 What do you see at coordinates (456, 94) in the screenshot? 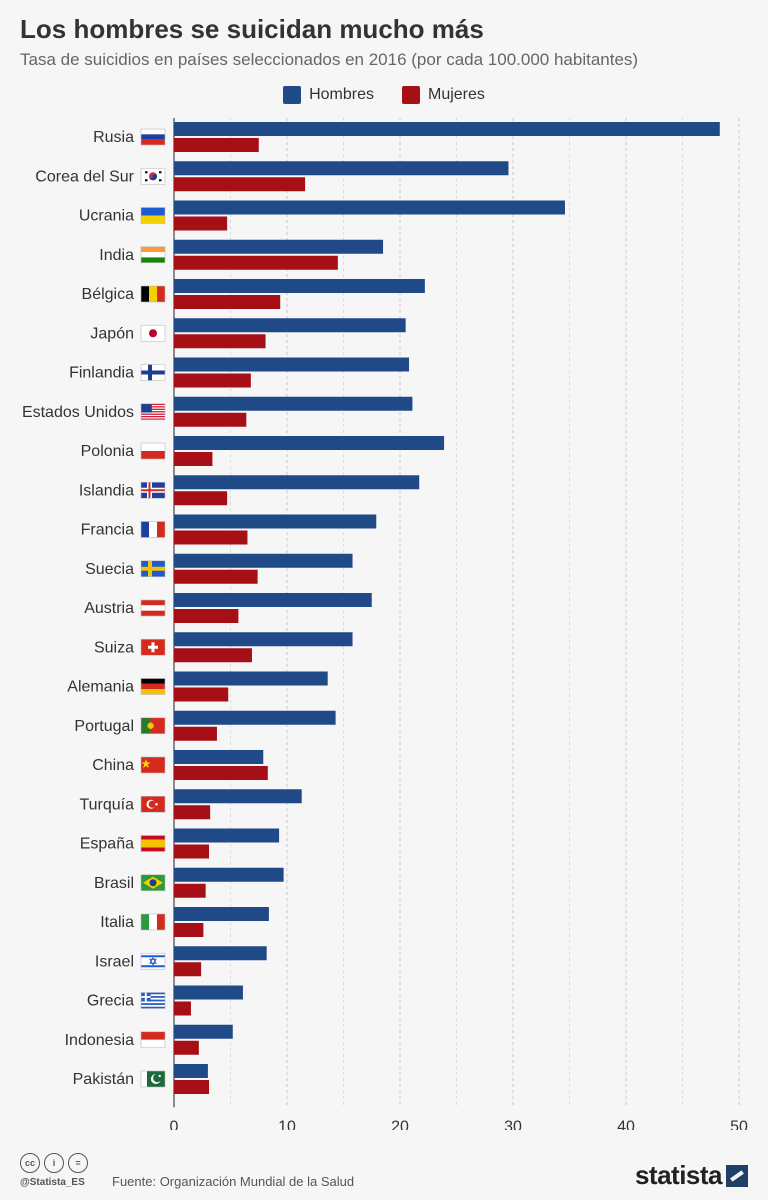
I see `legend-label-mujeres: Mujeres` at bounding box center [456, 94].